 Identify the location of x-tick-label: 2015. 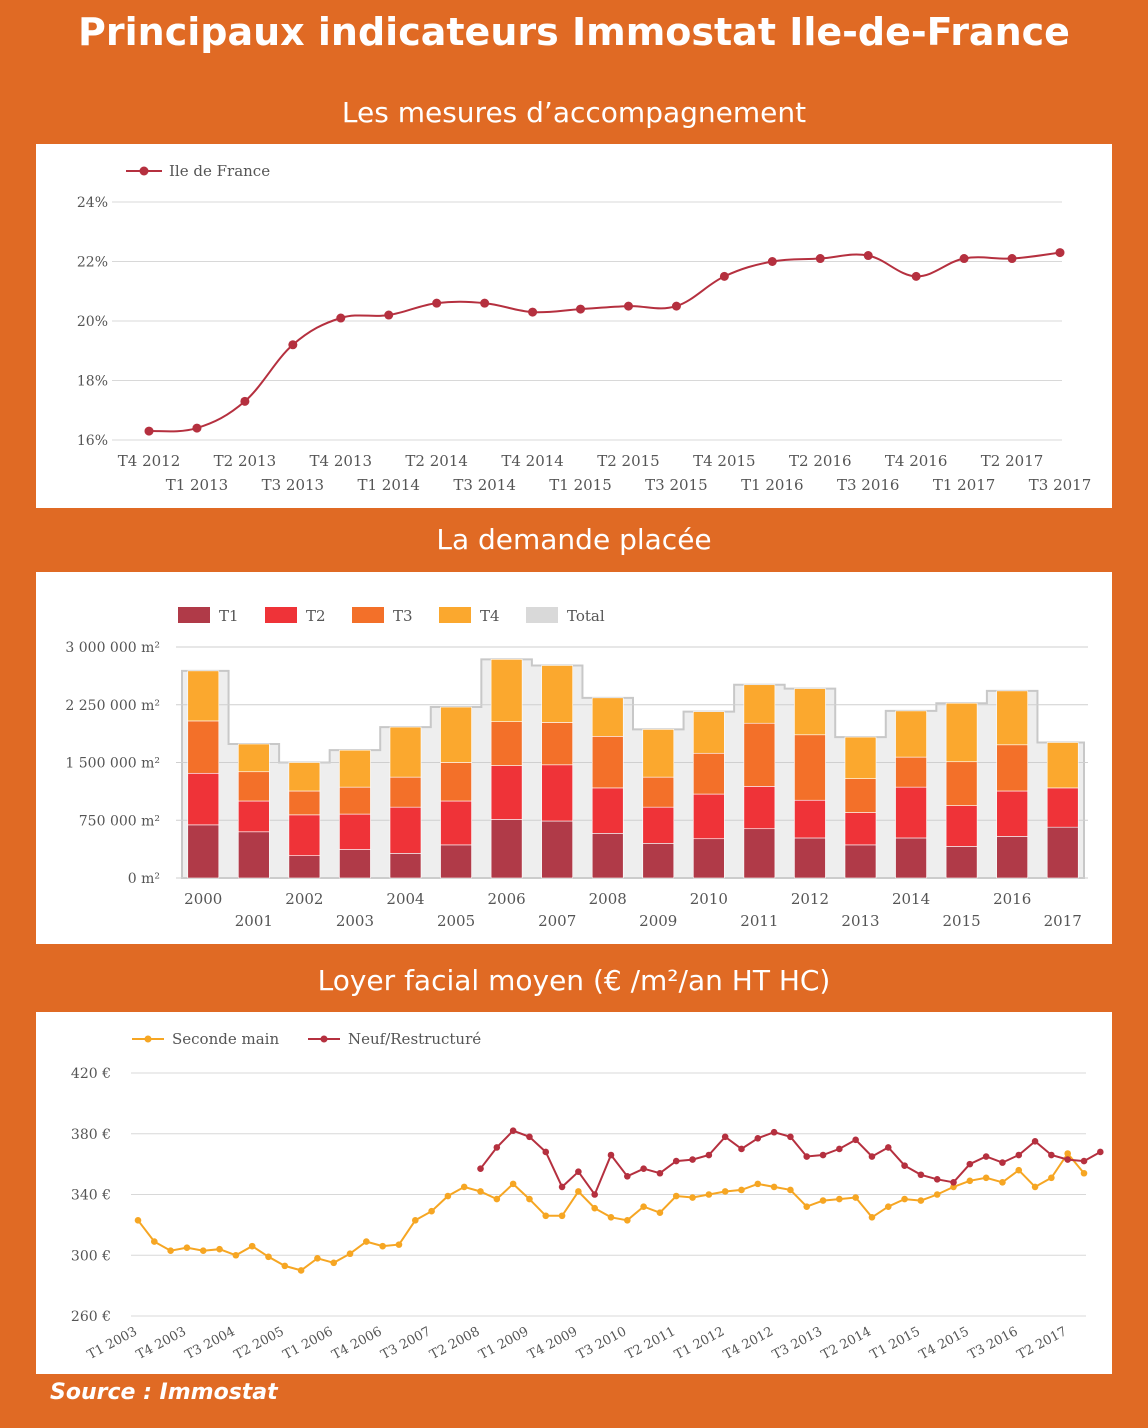
(962, 921).